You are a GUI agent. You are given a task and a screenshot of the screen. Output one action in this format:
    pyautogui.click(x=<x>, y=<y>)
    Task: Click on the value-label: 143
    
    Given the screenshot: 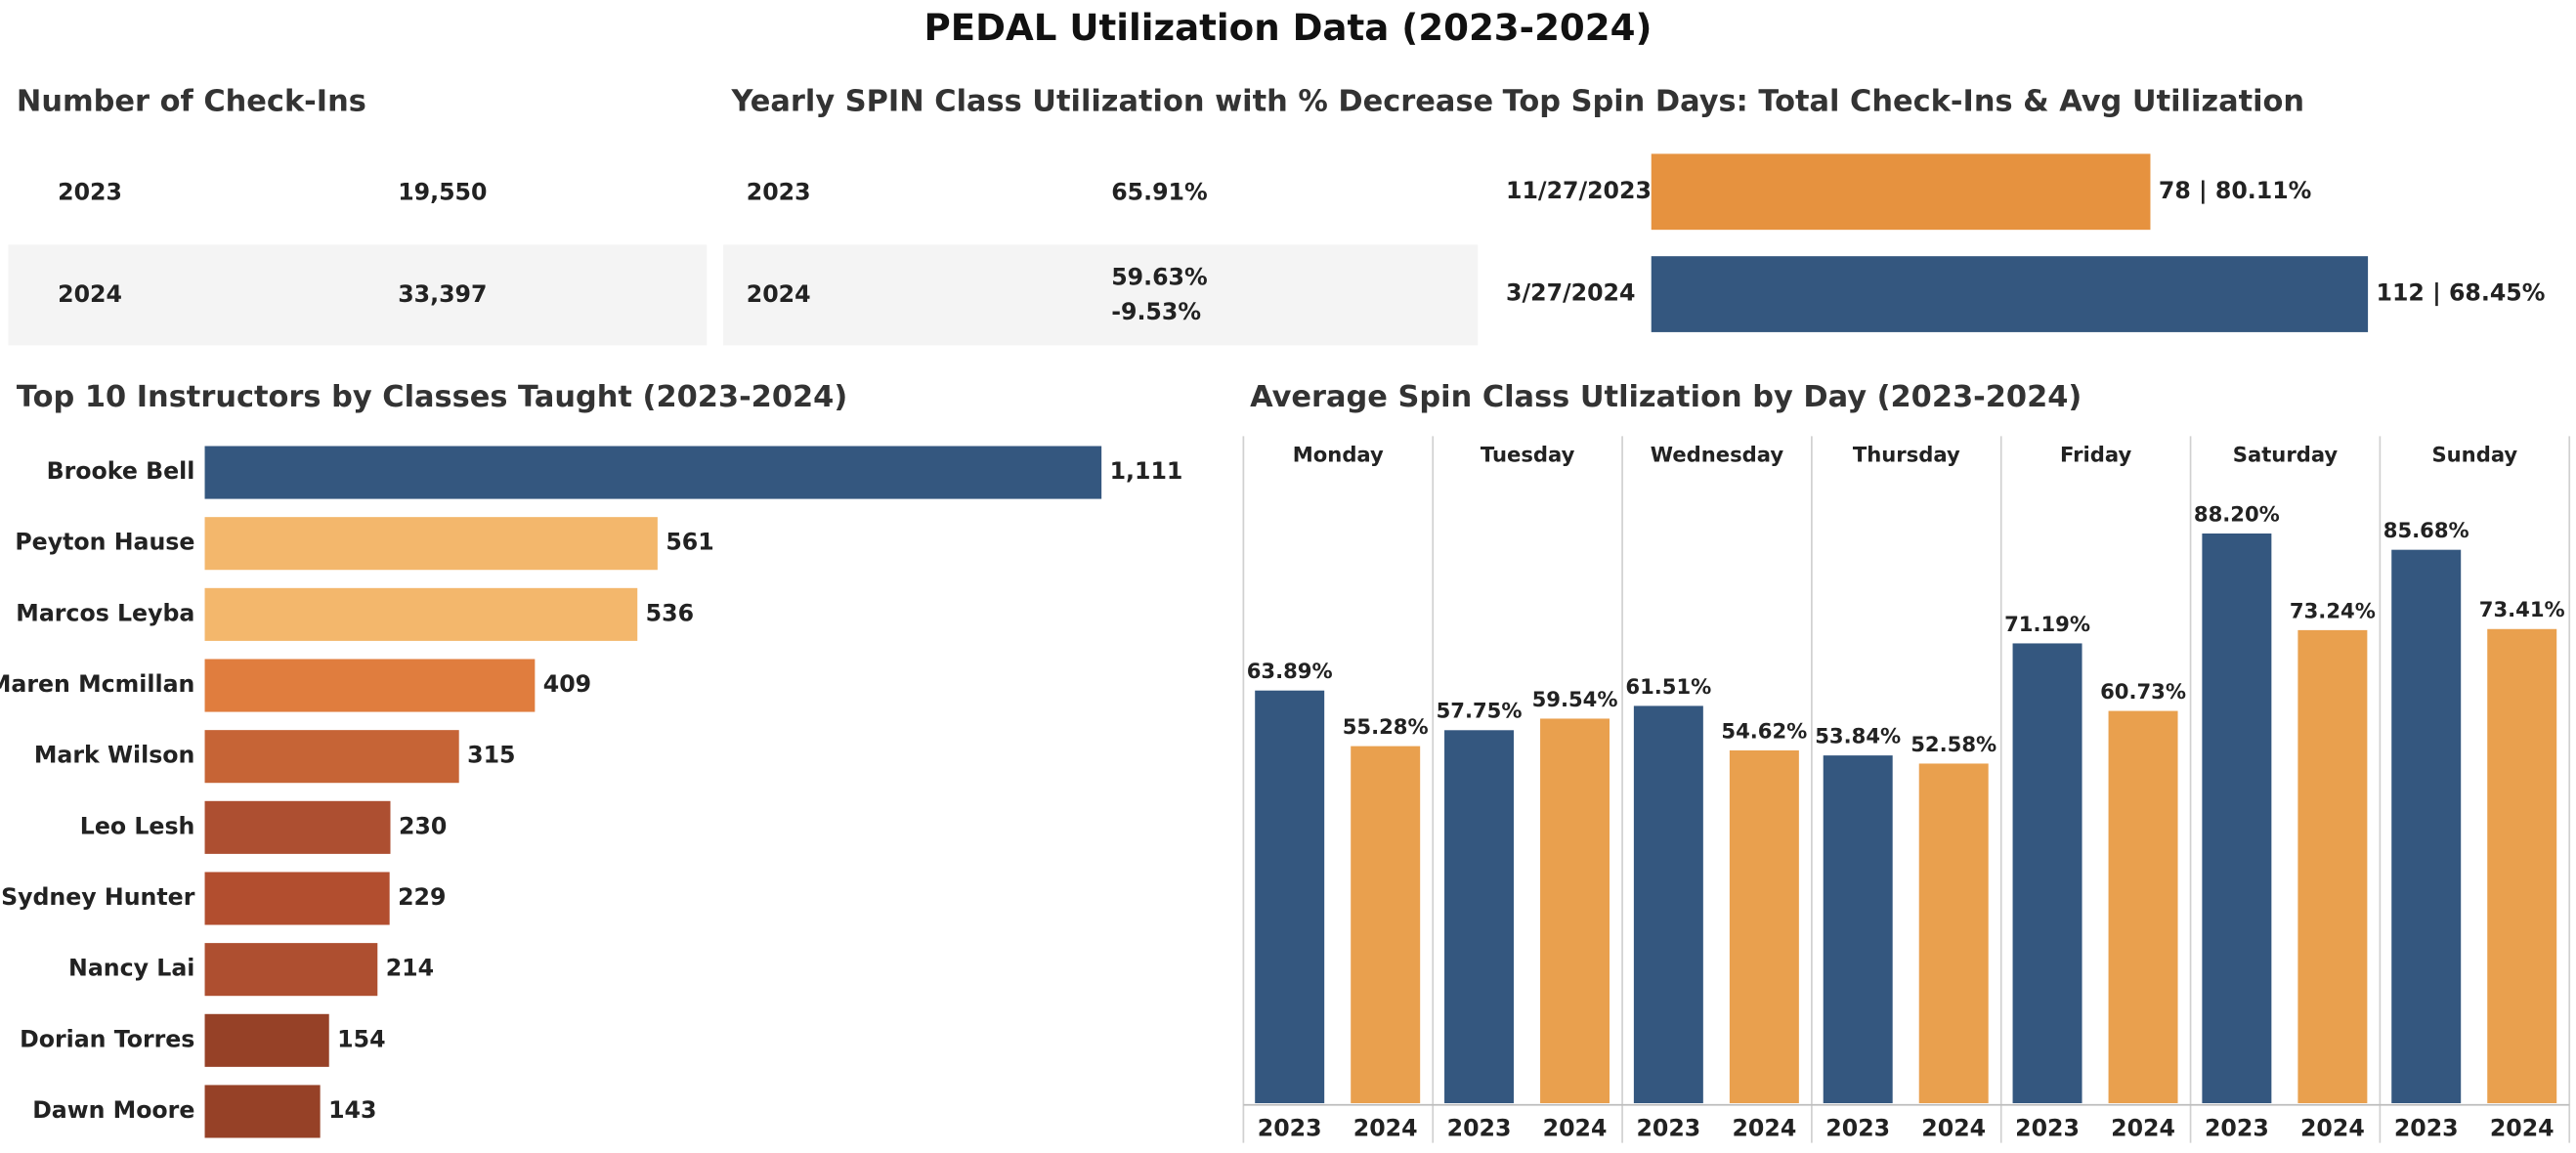 What is the action you would take?
    pyautogui.click(x=352, y=1110)
    